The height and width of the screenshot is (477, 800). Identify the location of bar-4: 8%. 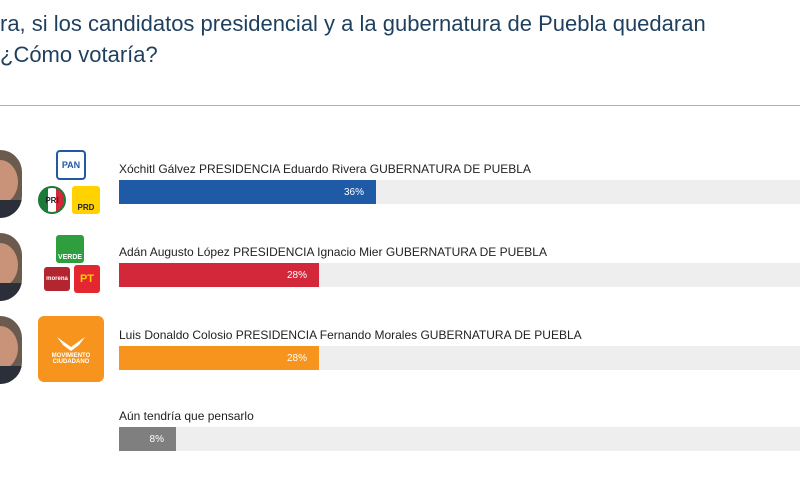
(147, 439).